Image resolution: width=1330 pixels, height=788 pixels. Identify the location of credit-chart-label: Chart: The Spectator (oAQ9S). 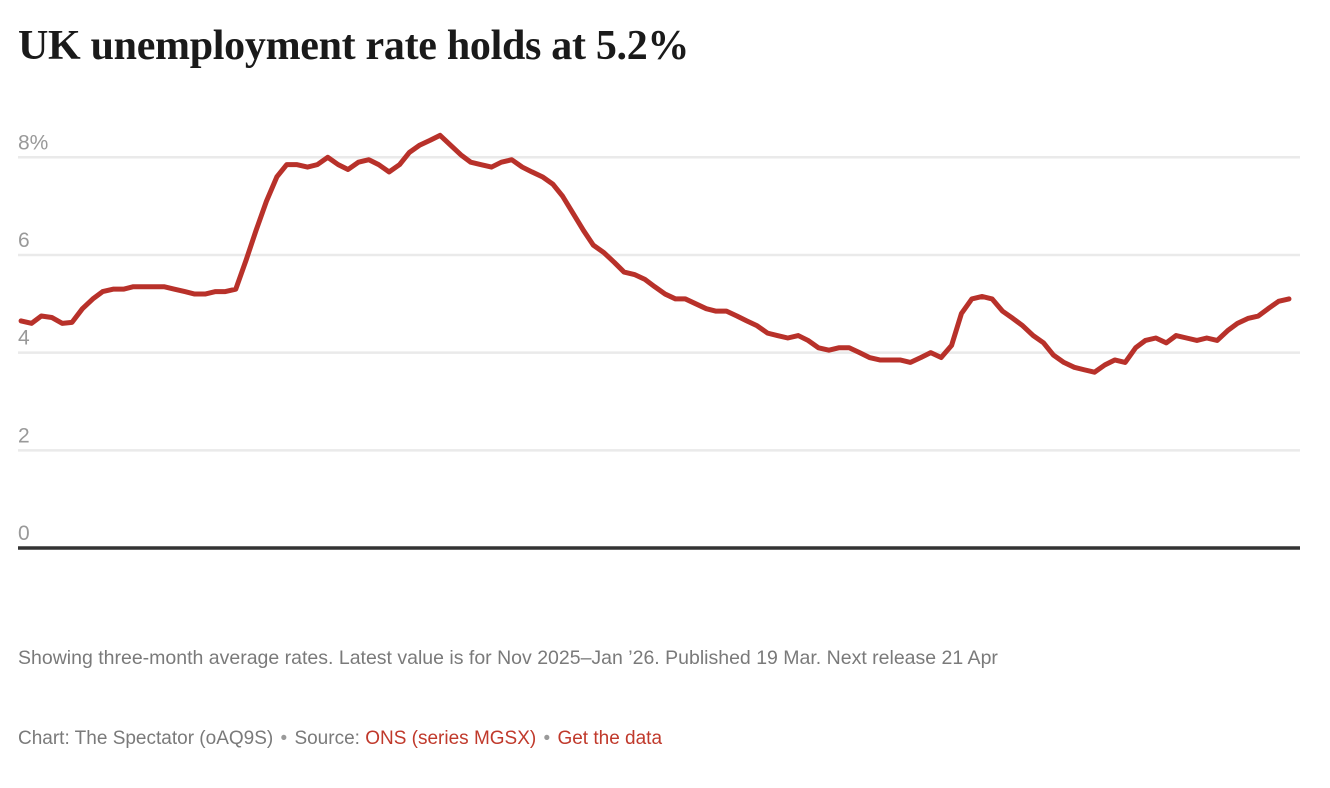
(146, 738).